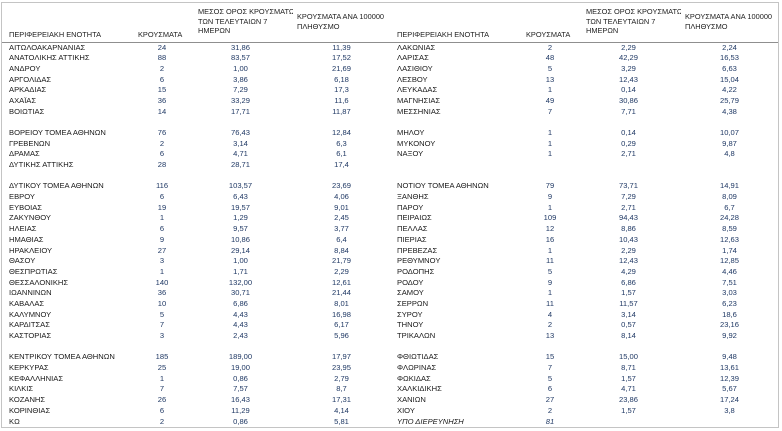 This screenshot has height=431, width=782. Describe the element at coordinates (550, 336) in the screenshot. I see `cases-value: 13` at that location.